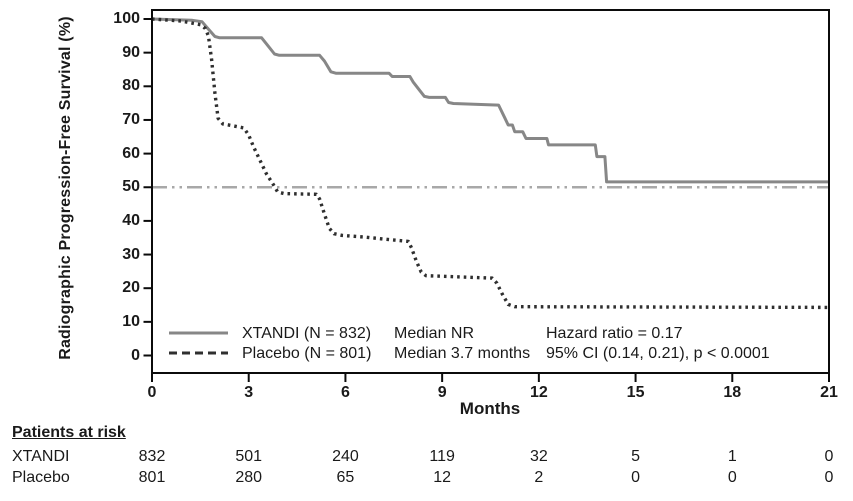 This screenshot has width=853, height=501. What do you see at coordinates (658, 353) in the screenshot?
I see `confidence-interval-text: 95% CI (0.14, 0.21), p < 0.0001` at bounding box center [658, 353].